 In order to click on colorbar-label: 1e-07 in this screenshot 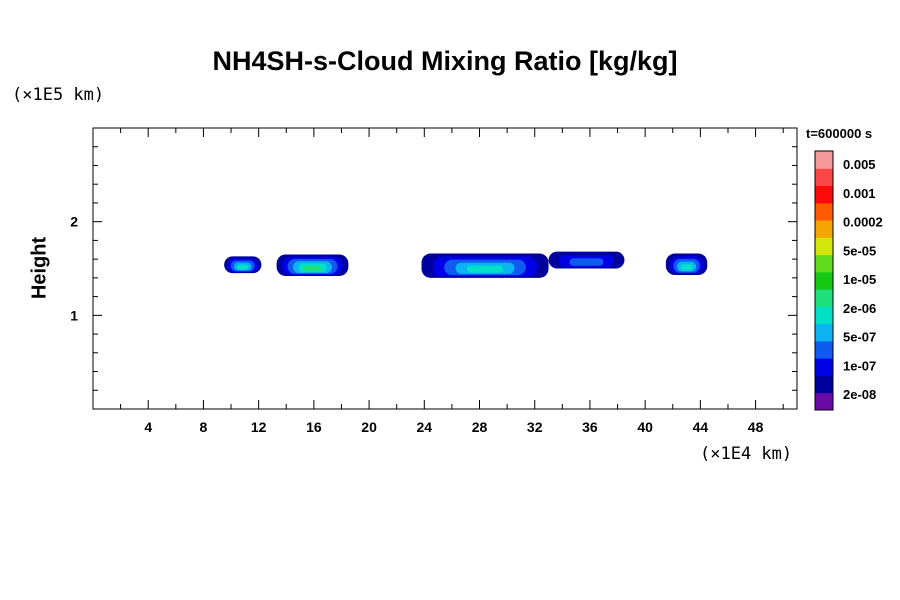, I will do `click(859, 365)`.